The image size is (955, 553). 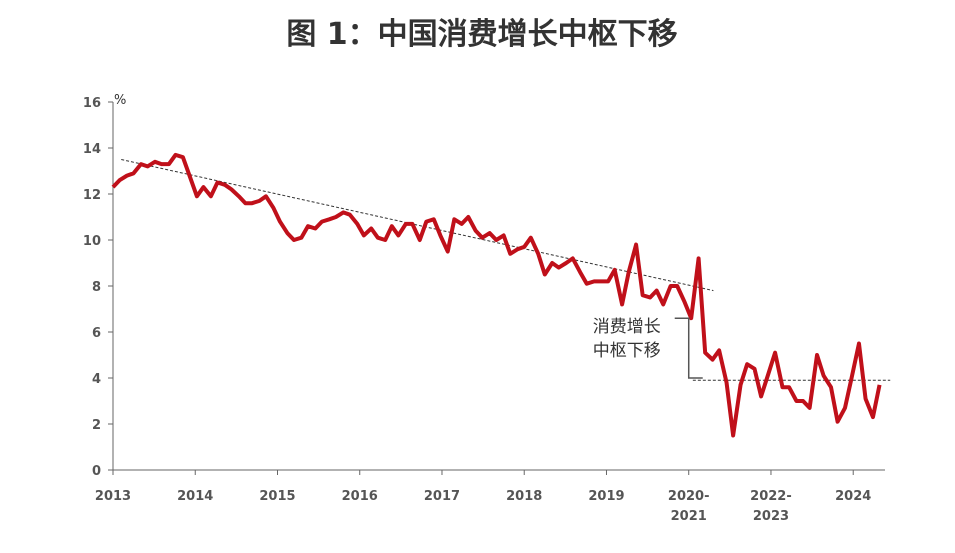 What do you see at coordinates (689, 496) in the screenshot?
I see `x-tick-label: 2020-` at bounding box center [689, 496].